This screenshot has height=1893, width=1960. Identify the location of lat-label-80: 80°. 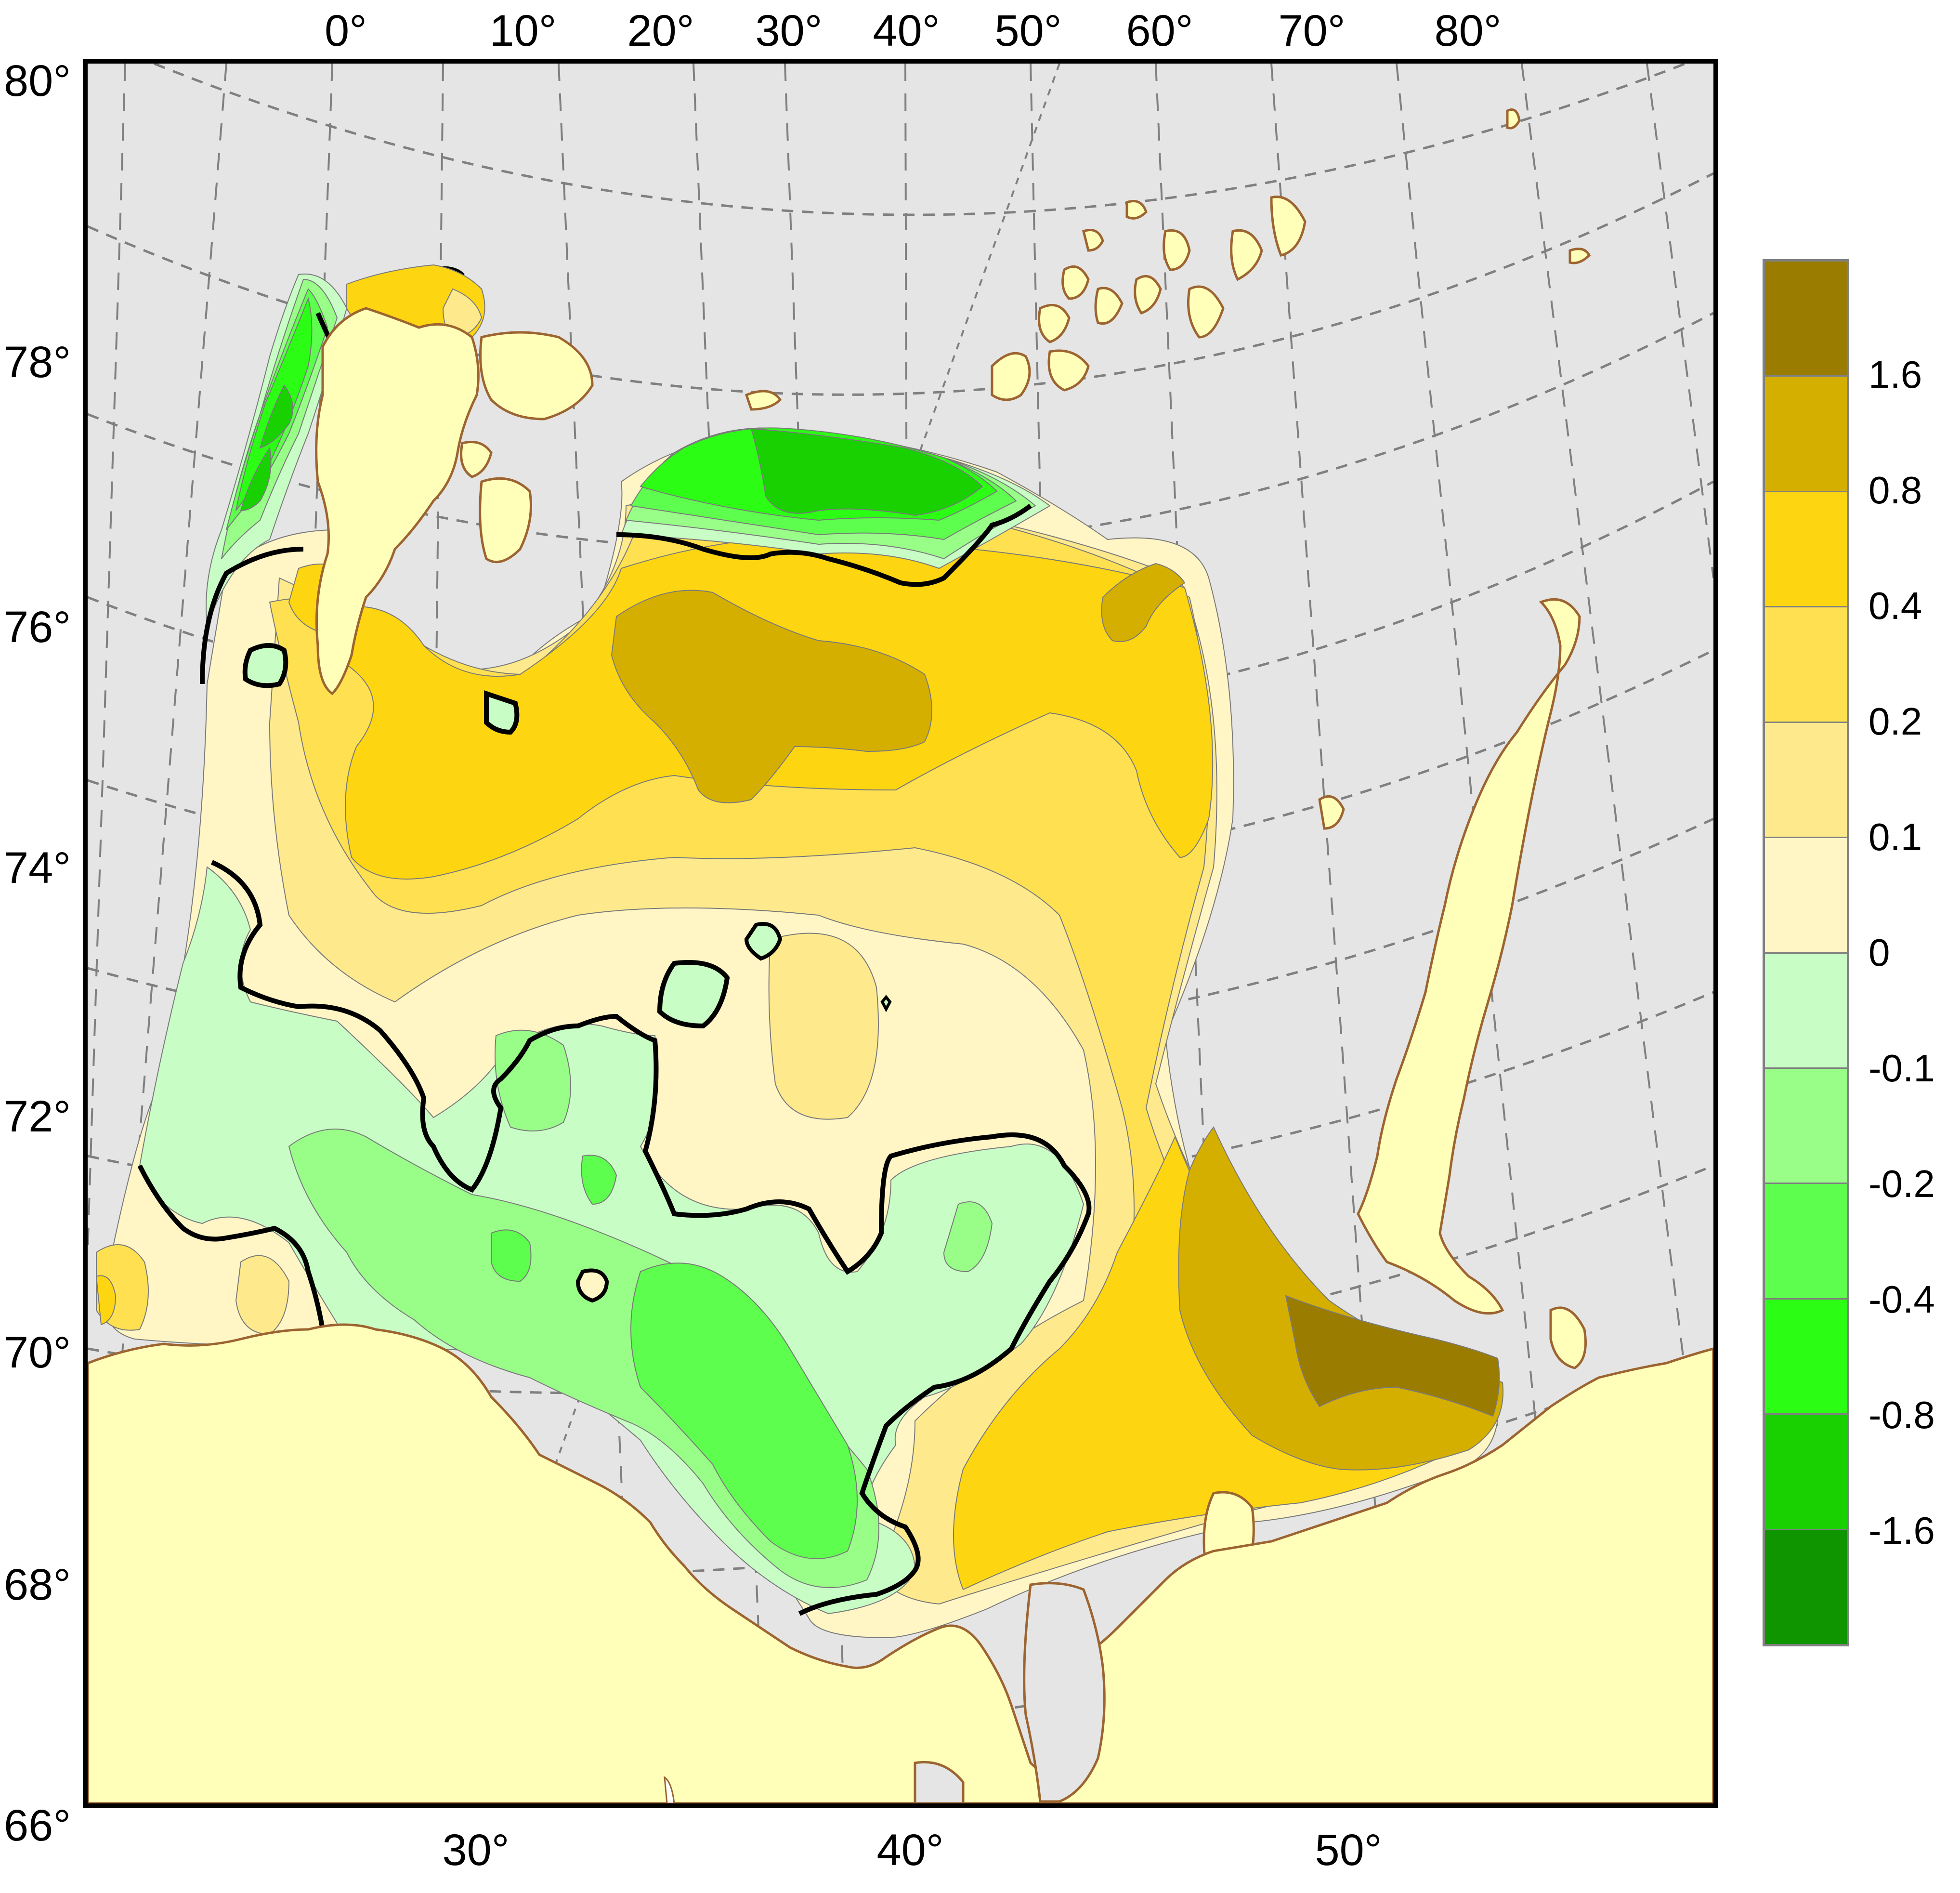
(37, 80).